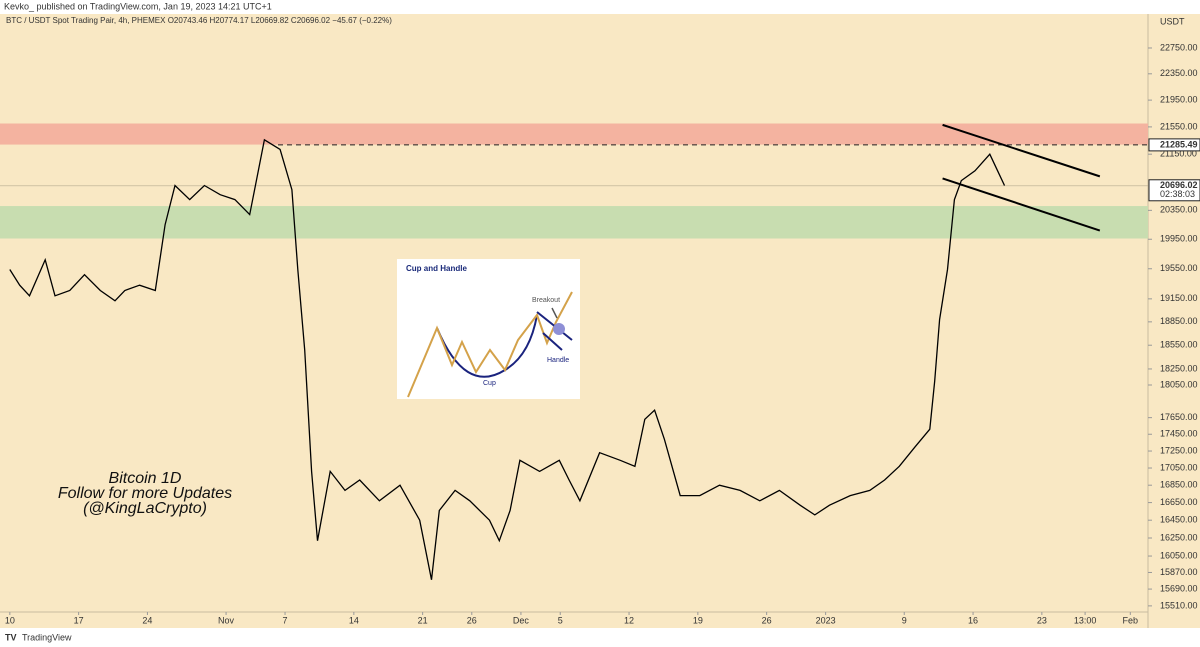  What do you see at coordinates (574, 620) in the screenshot?
I see `x-axis-area` at bounding box center [574, 620].